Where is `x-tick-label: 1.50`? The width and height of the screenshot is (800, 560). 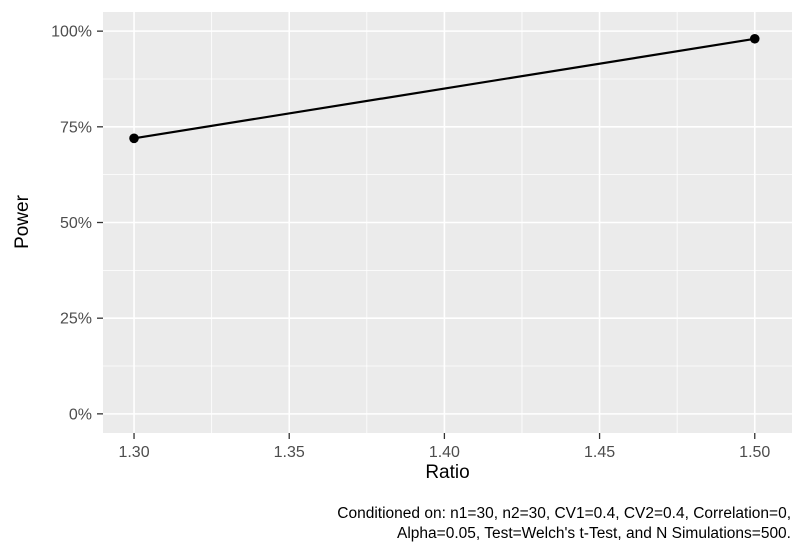 x-tick-label: 1.50 is located at coordinates (754, 452).